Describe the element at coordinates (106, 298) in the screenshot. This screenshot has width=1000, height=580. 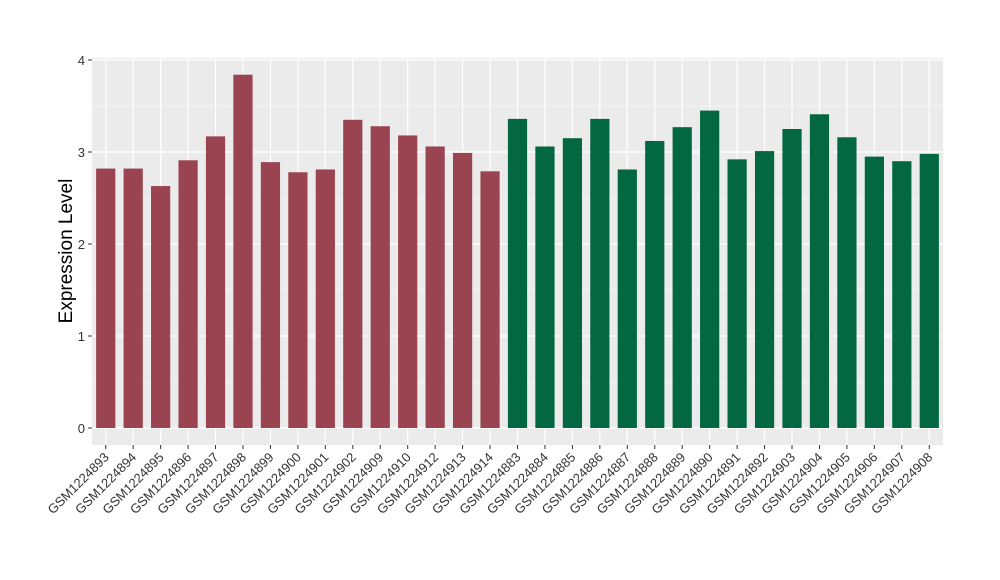
I see `bar-GSM1224893` at that location.